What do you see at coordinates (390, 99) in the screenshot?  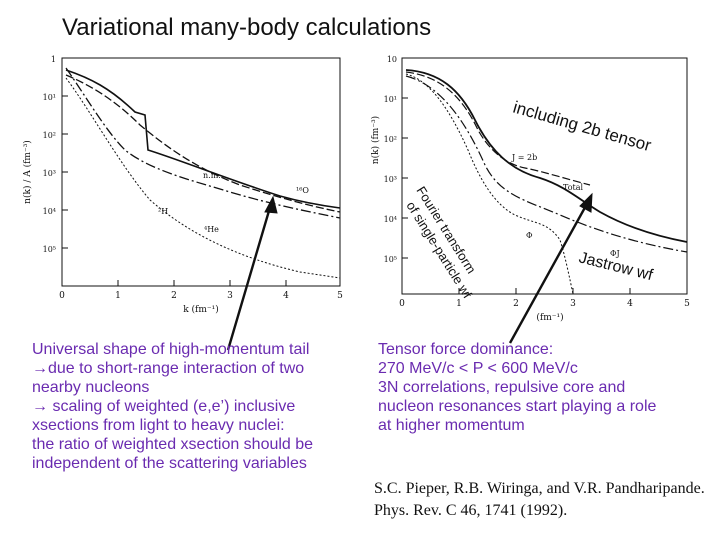 I see `right-ytick: 10¹` at bounding box center [390, 99].